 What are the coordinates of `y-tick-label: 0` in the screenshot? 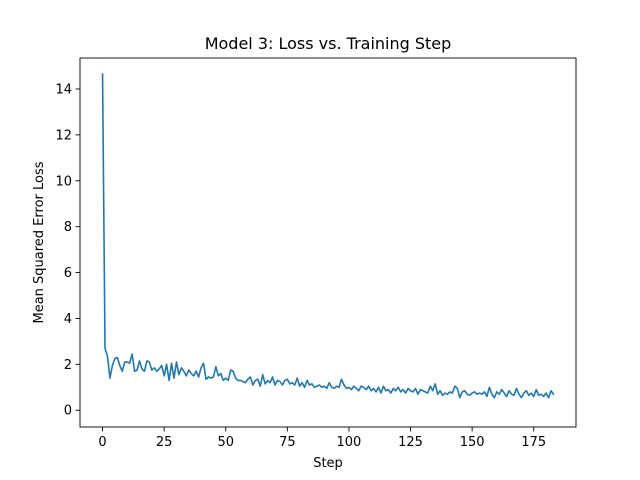 It's located at (68, 411).